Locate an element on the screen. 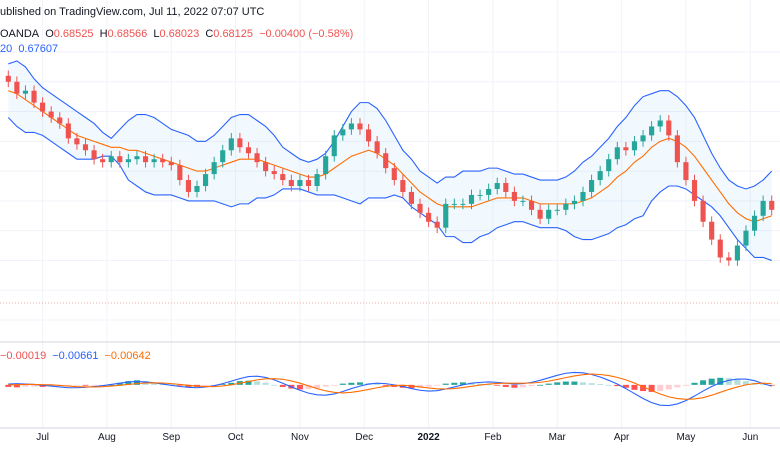 The height and width of the screenshot is (475, 780). macd-line-value: −0.00661 is located at coordinates (75, 356).